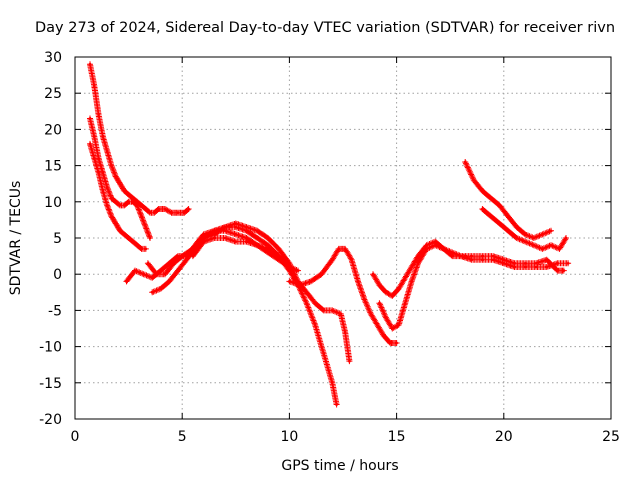 Image resolution: width=640 pixels, height=480 pixels. What do you see at coordinates (397, 437) in the screenshot?
I see `x-tick-label: 15` at bounding box center [397, 437].